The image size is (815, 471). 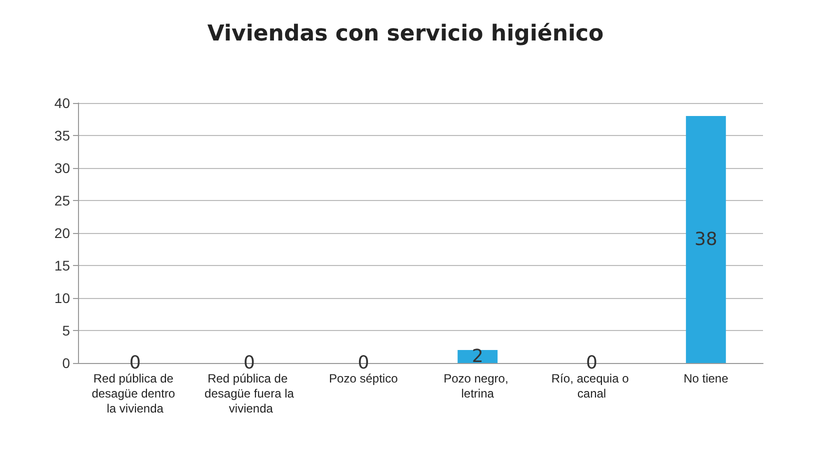 I want to click on x-tick-label: Río, acequia o canal, so click(x=591, y=386).